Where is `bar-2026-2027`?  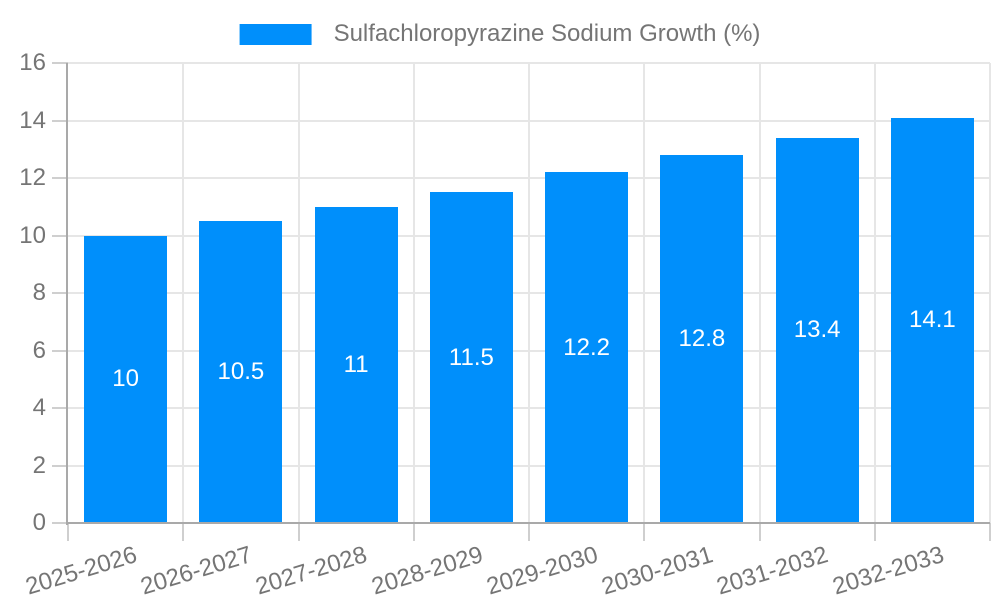
bar-2026-2027 is located at coordinates (241, 371).